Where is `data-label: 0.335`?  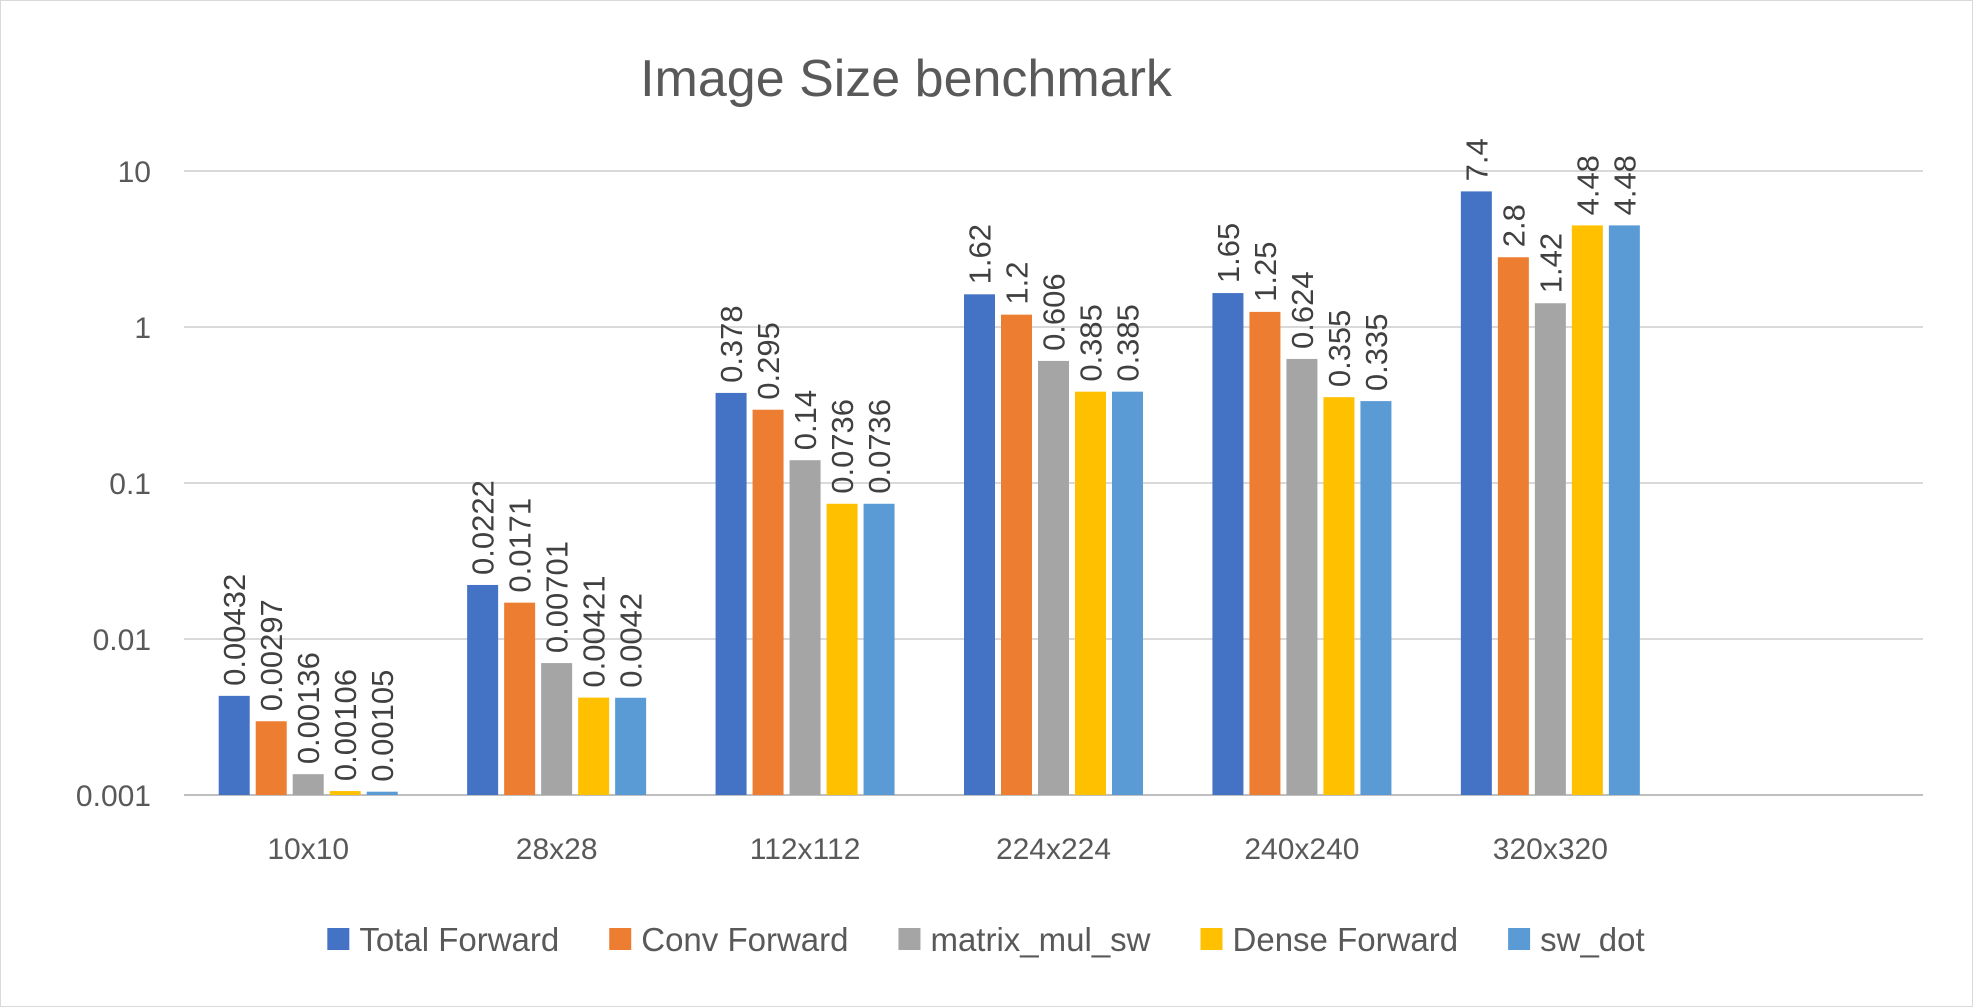
data-label: 0.335 is located at coordinates (1376, 353).